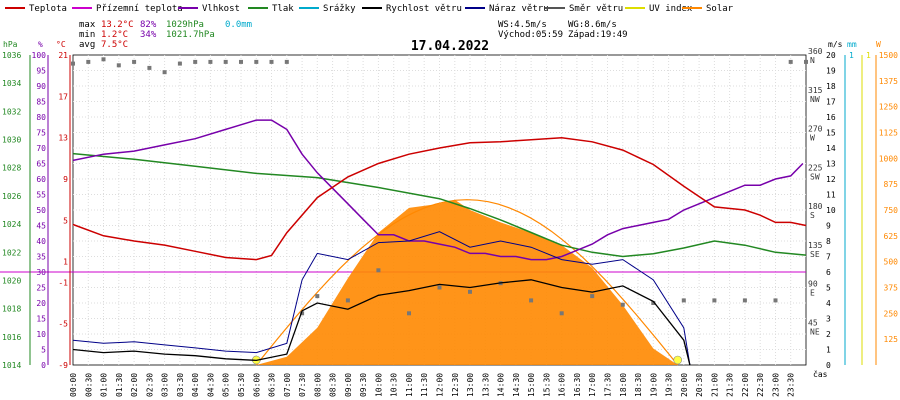 The width and height of the screenshot is (900, 400). I want to click on tick-solar-1: 1375, so click(888, 81).